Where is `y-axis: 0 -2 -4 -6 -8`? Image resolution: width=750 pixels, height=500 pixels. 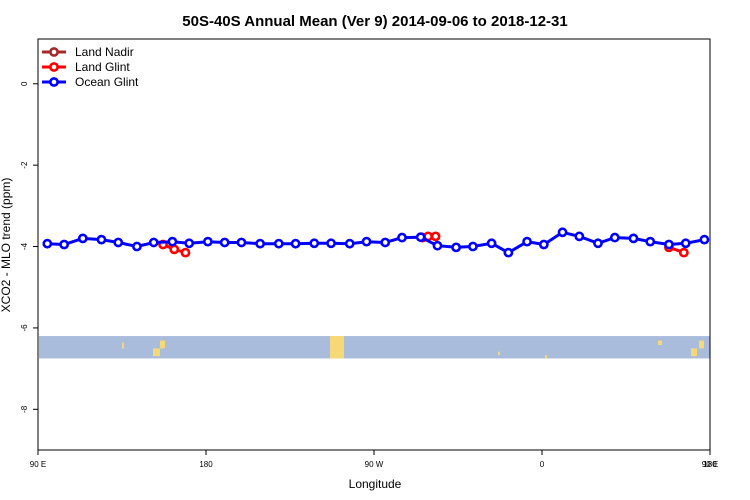 y-axis: 0 -2 -4 -6 -8 is located at coordinates (29, 247).